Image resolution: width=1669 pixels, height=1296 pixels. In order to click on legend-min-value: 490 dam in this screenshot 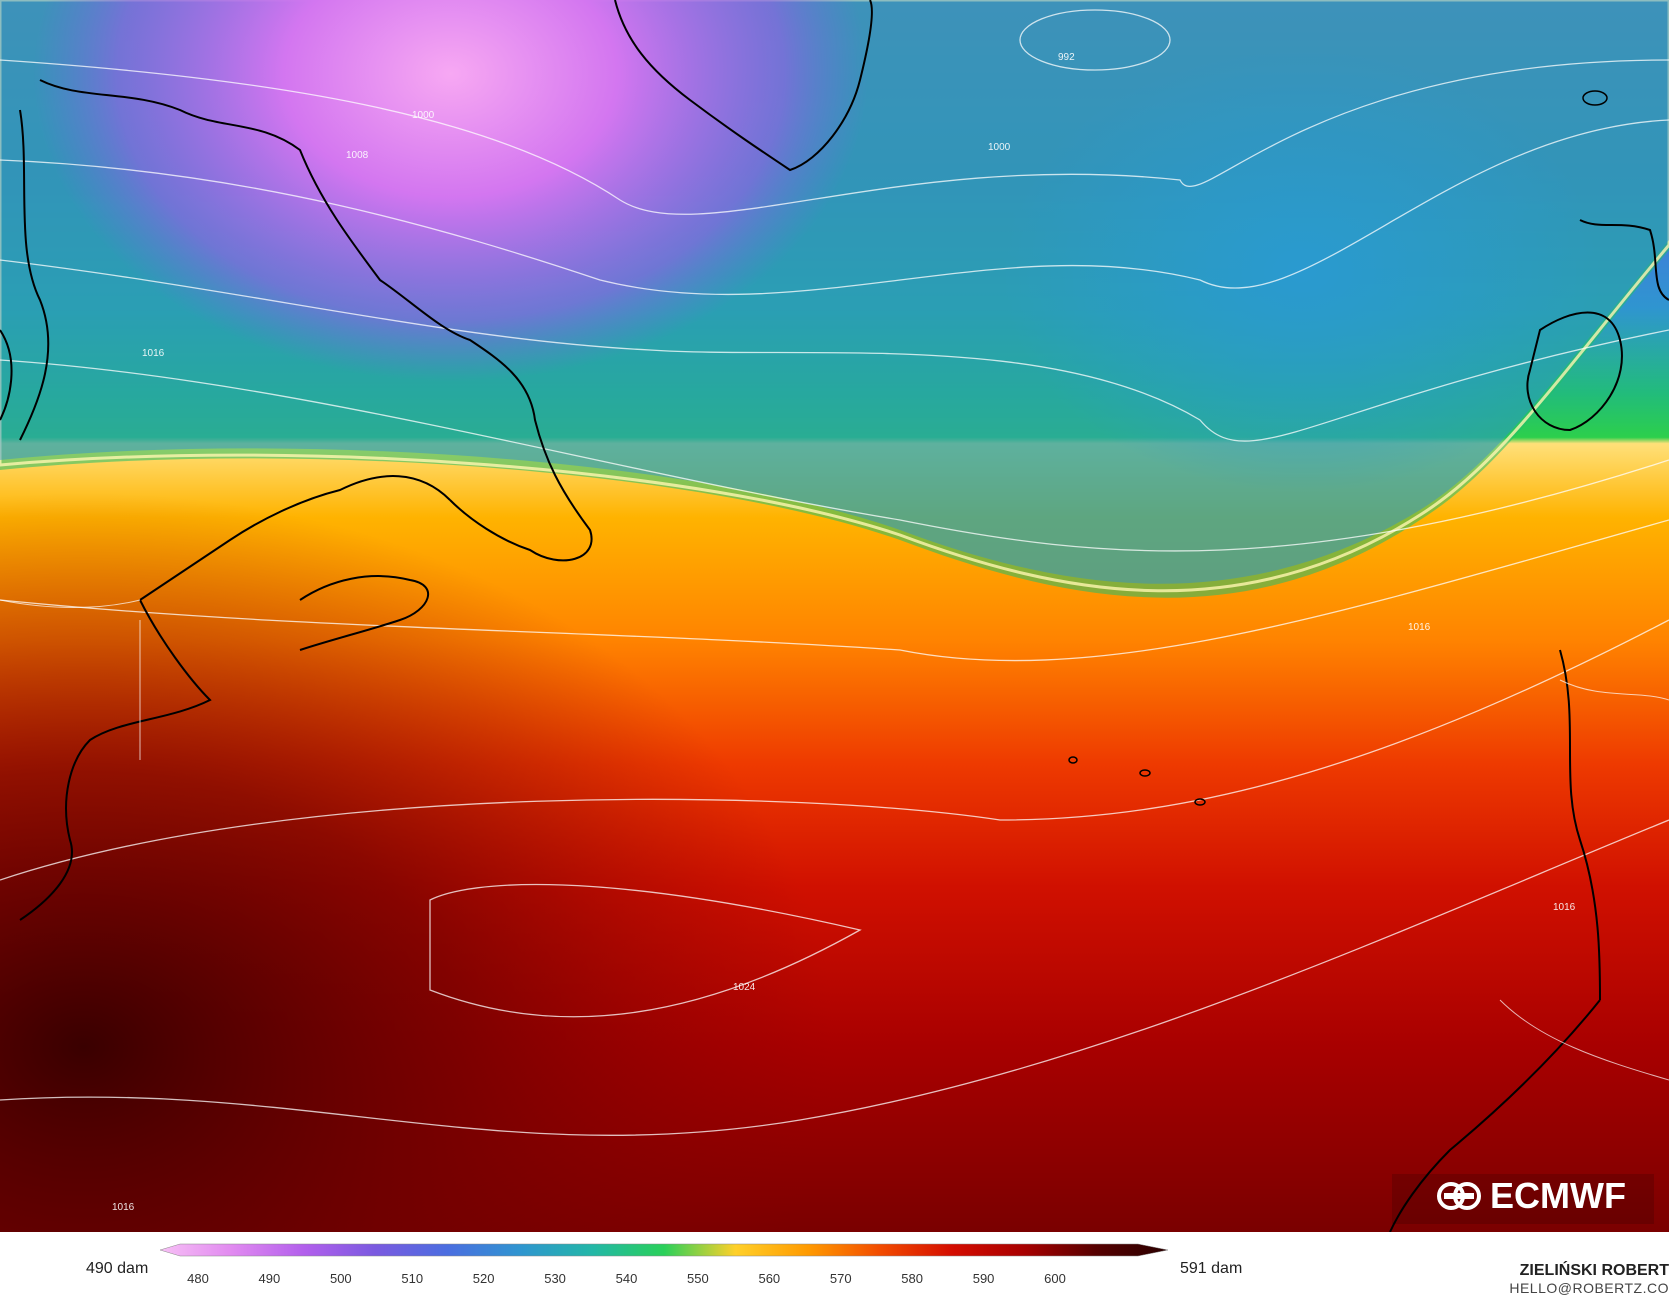, I will do `click(117, 1268)`.